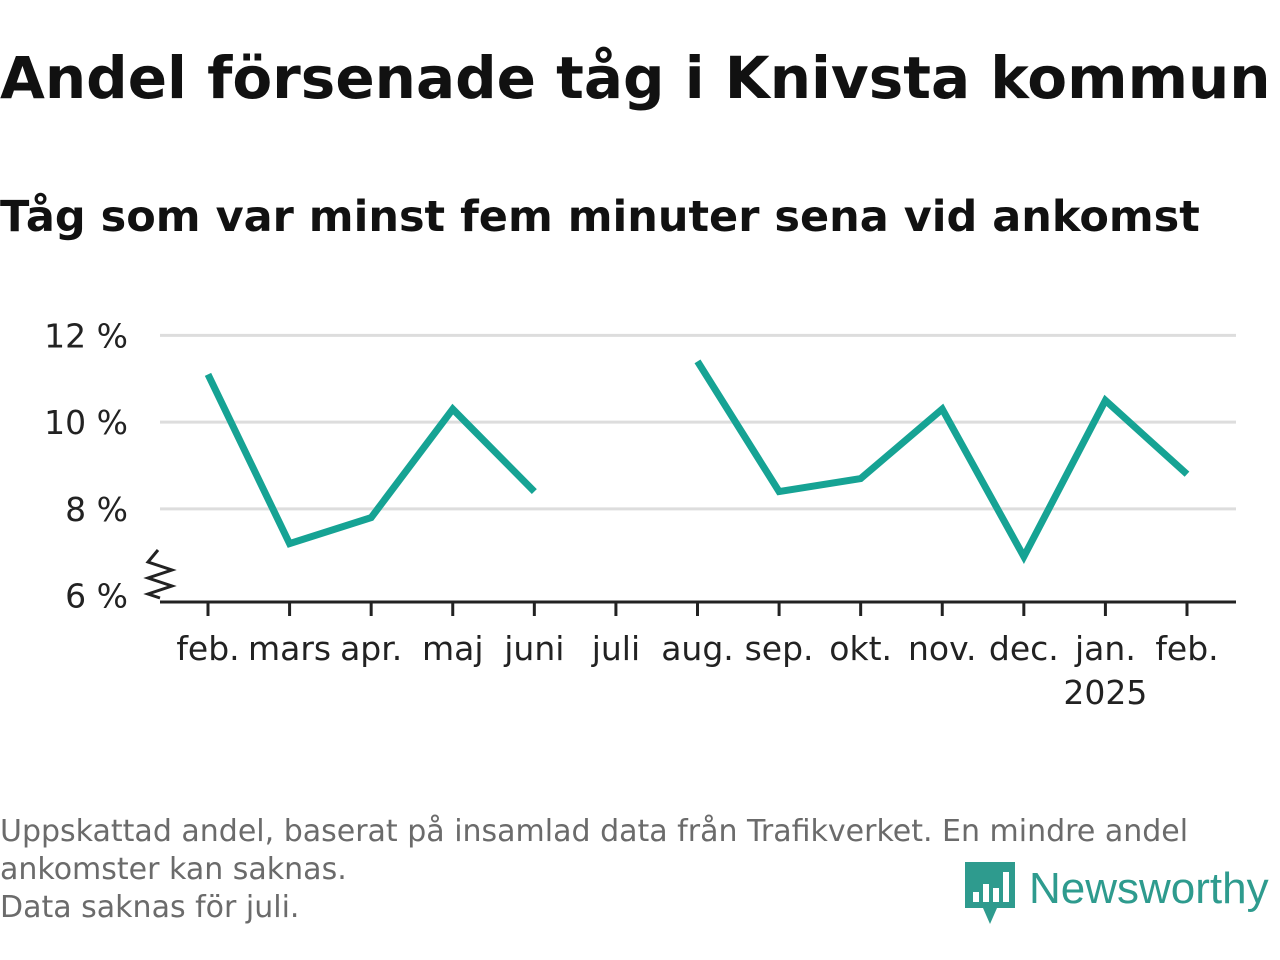 The image size is (1280, 960). What do you see at coordinates (289, 648) in the screenshot?
I see `x-tick-label: mars` at bounding box center [289, 648].